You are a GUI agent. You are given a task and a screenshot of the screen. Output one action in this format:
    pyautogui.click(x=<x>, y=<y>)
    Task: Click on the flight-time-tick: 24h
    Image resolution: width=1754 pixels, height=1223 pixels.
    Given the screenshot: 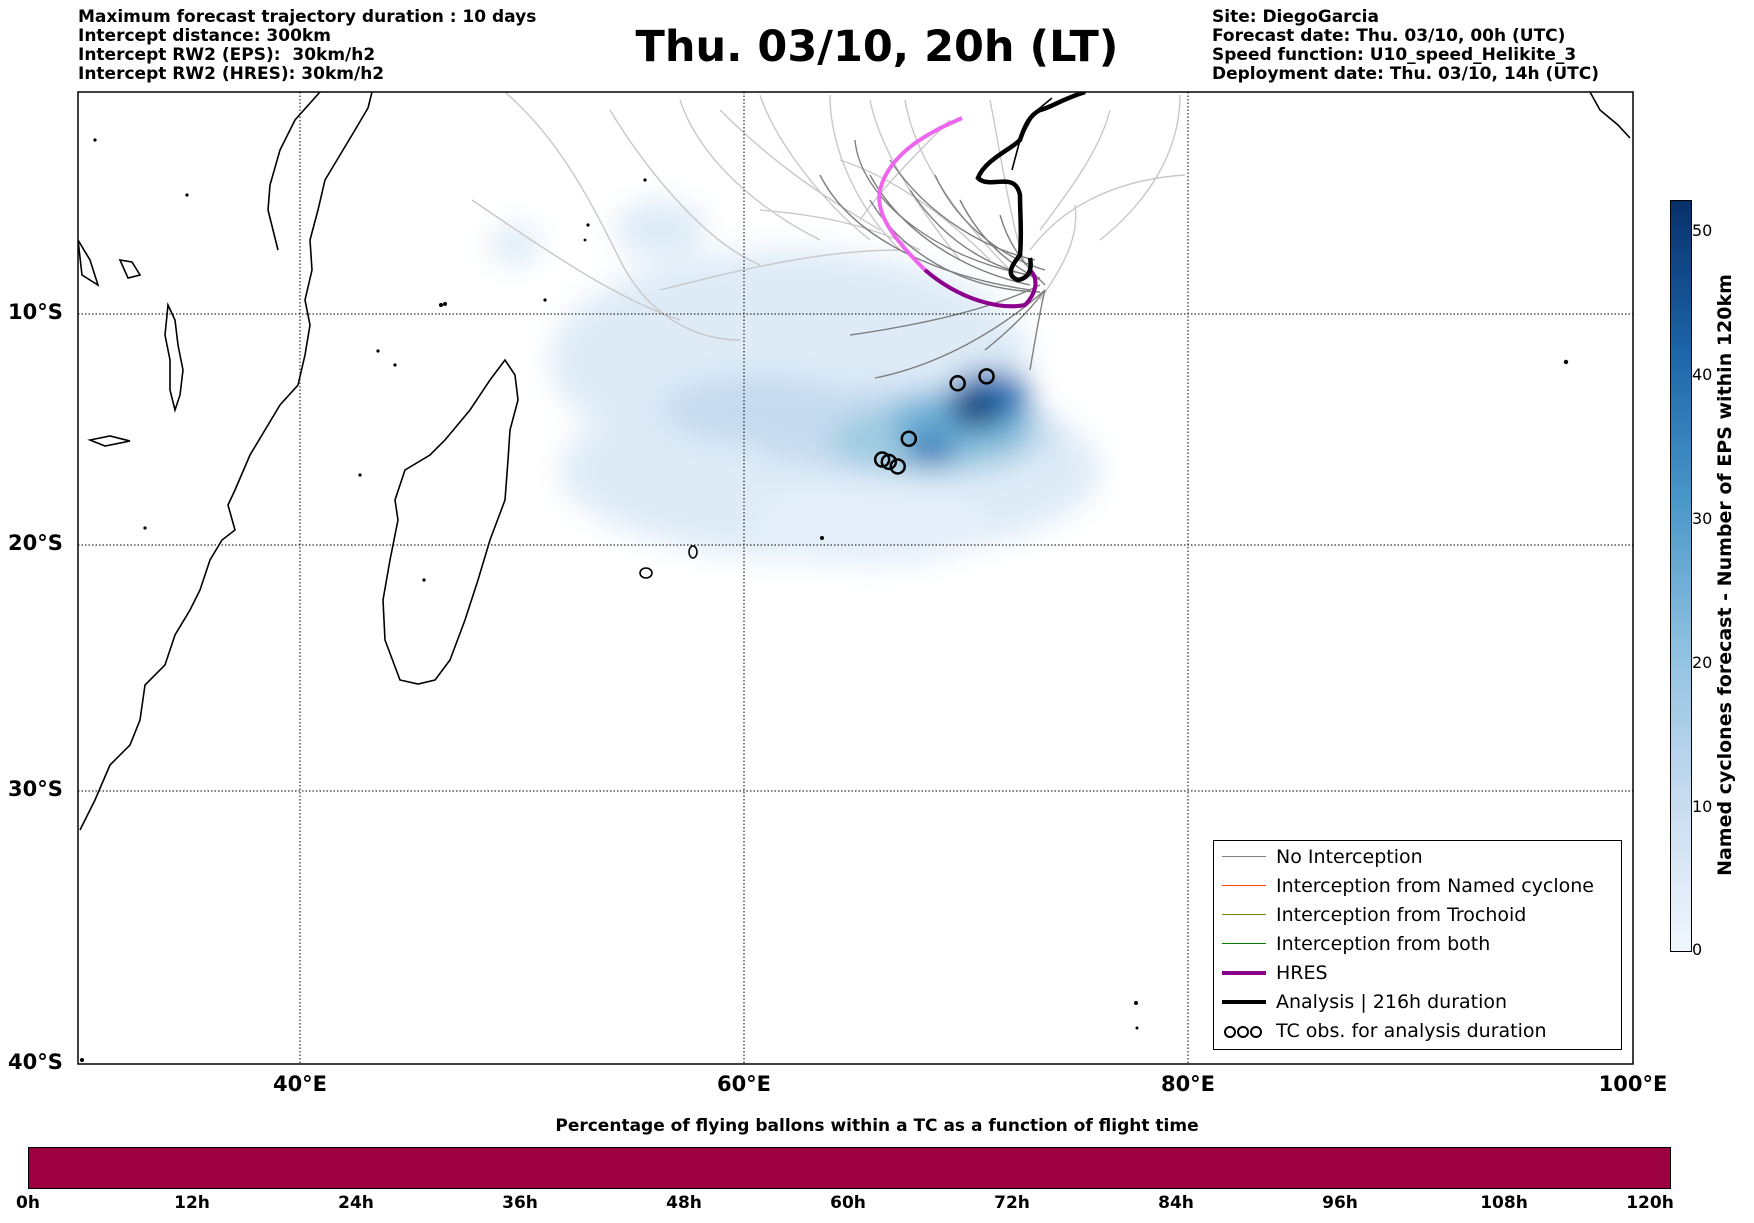 What is the action you would take?
    pyautogui.click(x=356, y=1203)
    